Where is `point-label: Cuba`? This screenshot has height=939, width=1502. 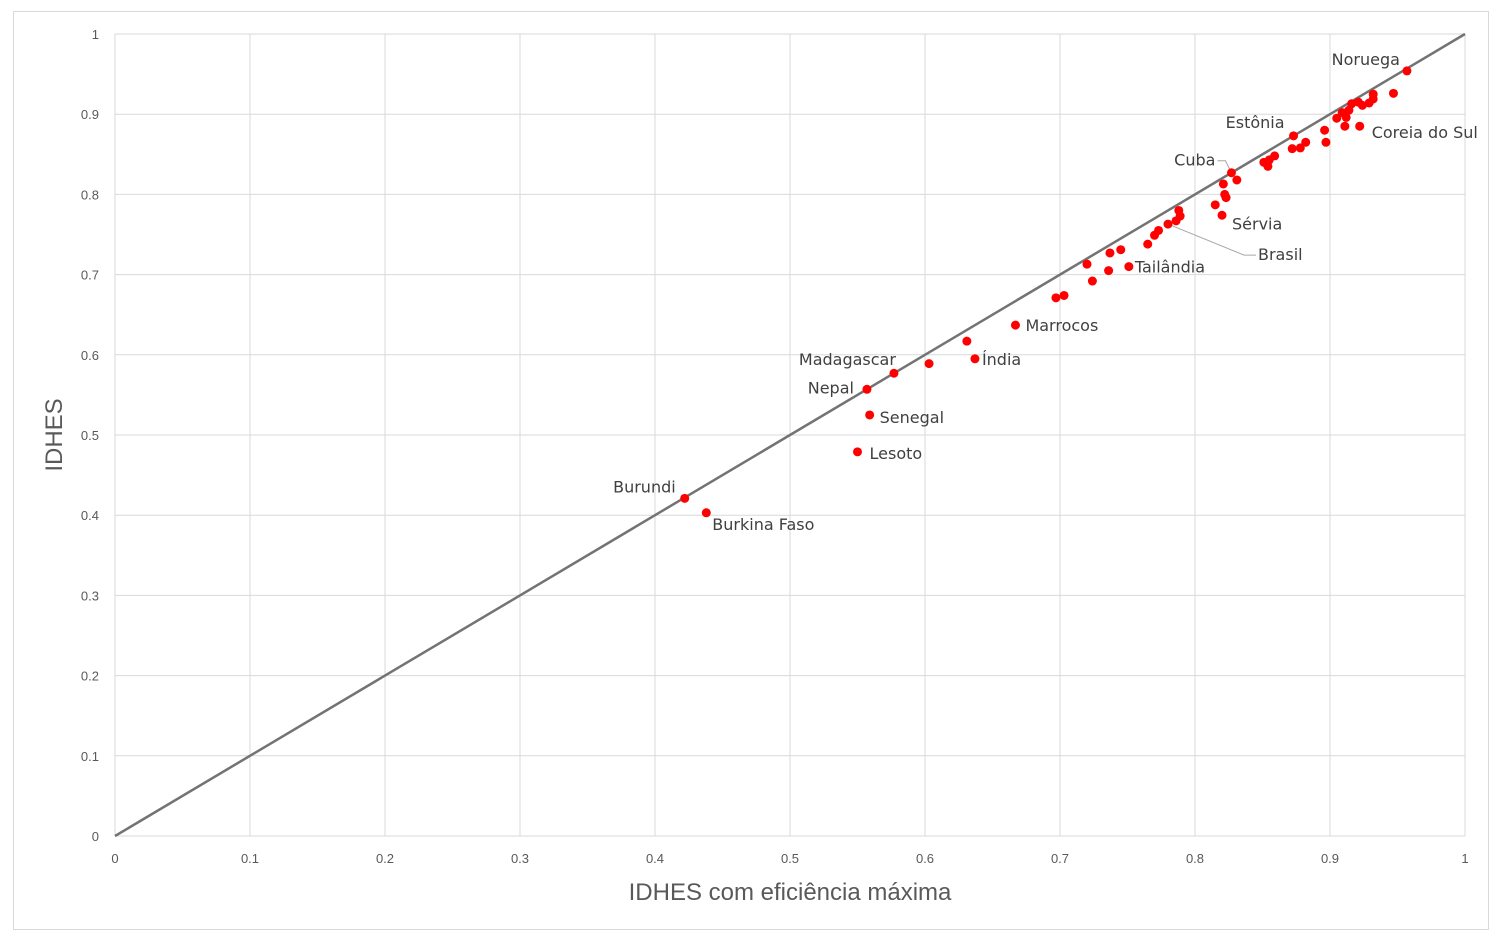
point-label: Cuba is located at coordinates (1194, 160).